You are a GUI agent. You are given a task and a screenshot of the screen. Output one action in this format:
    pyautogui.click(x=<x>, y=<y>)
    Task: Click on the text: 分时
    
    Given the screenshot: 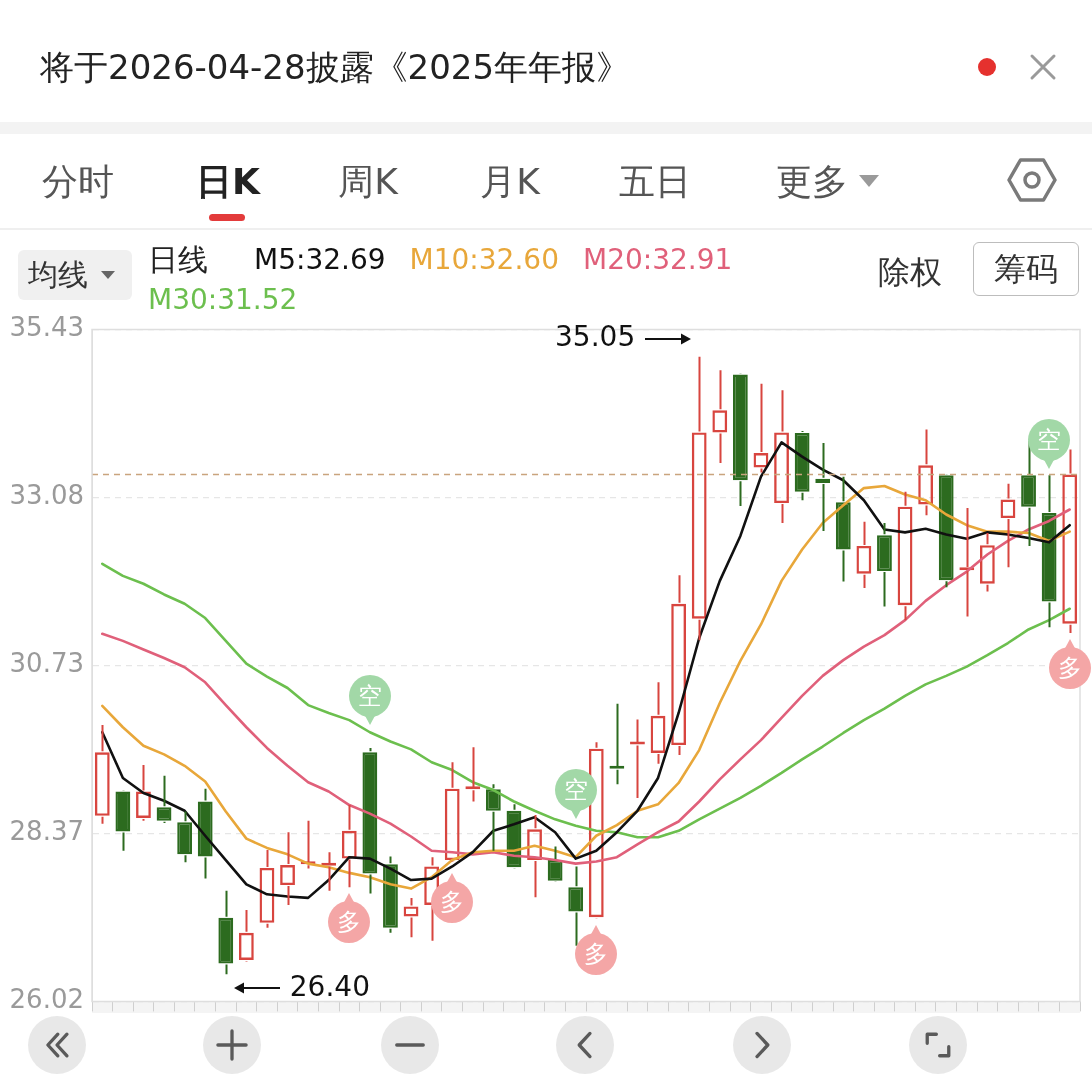 What is the action you would take?
    pyautogui.click(x=78, y=182)
    